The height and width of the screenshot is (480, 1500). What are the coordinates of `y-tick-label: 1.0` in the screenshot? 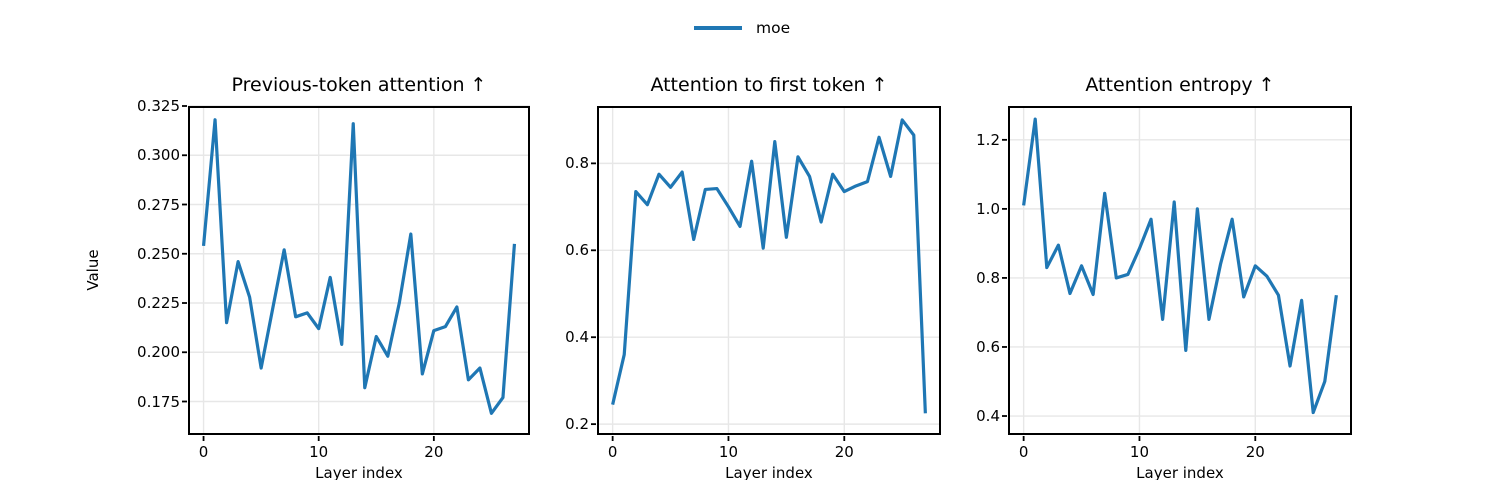 It's located at (988, 208).